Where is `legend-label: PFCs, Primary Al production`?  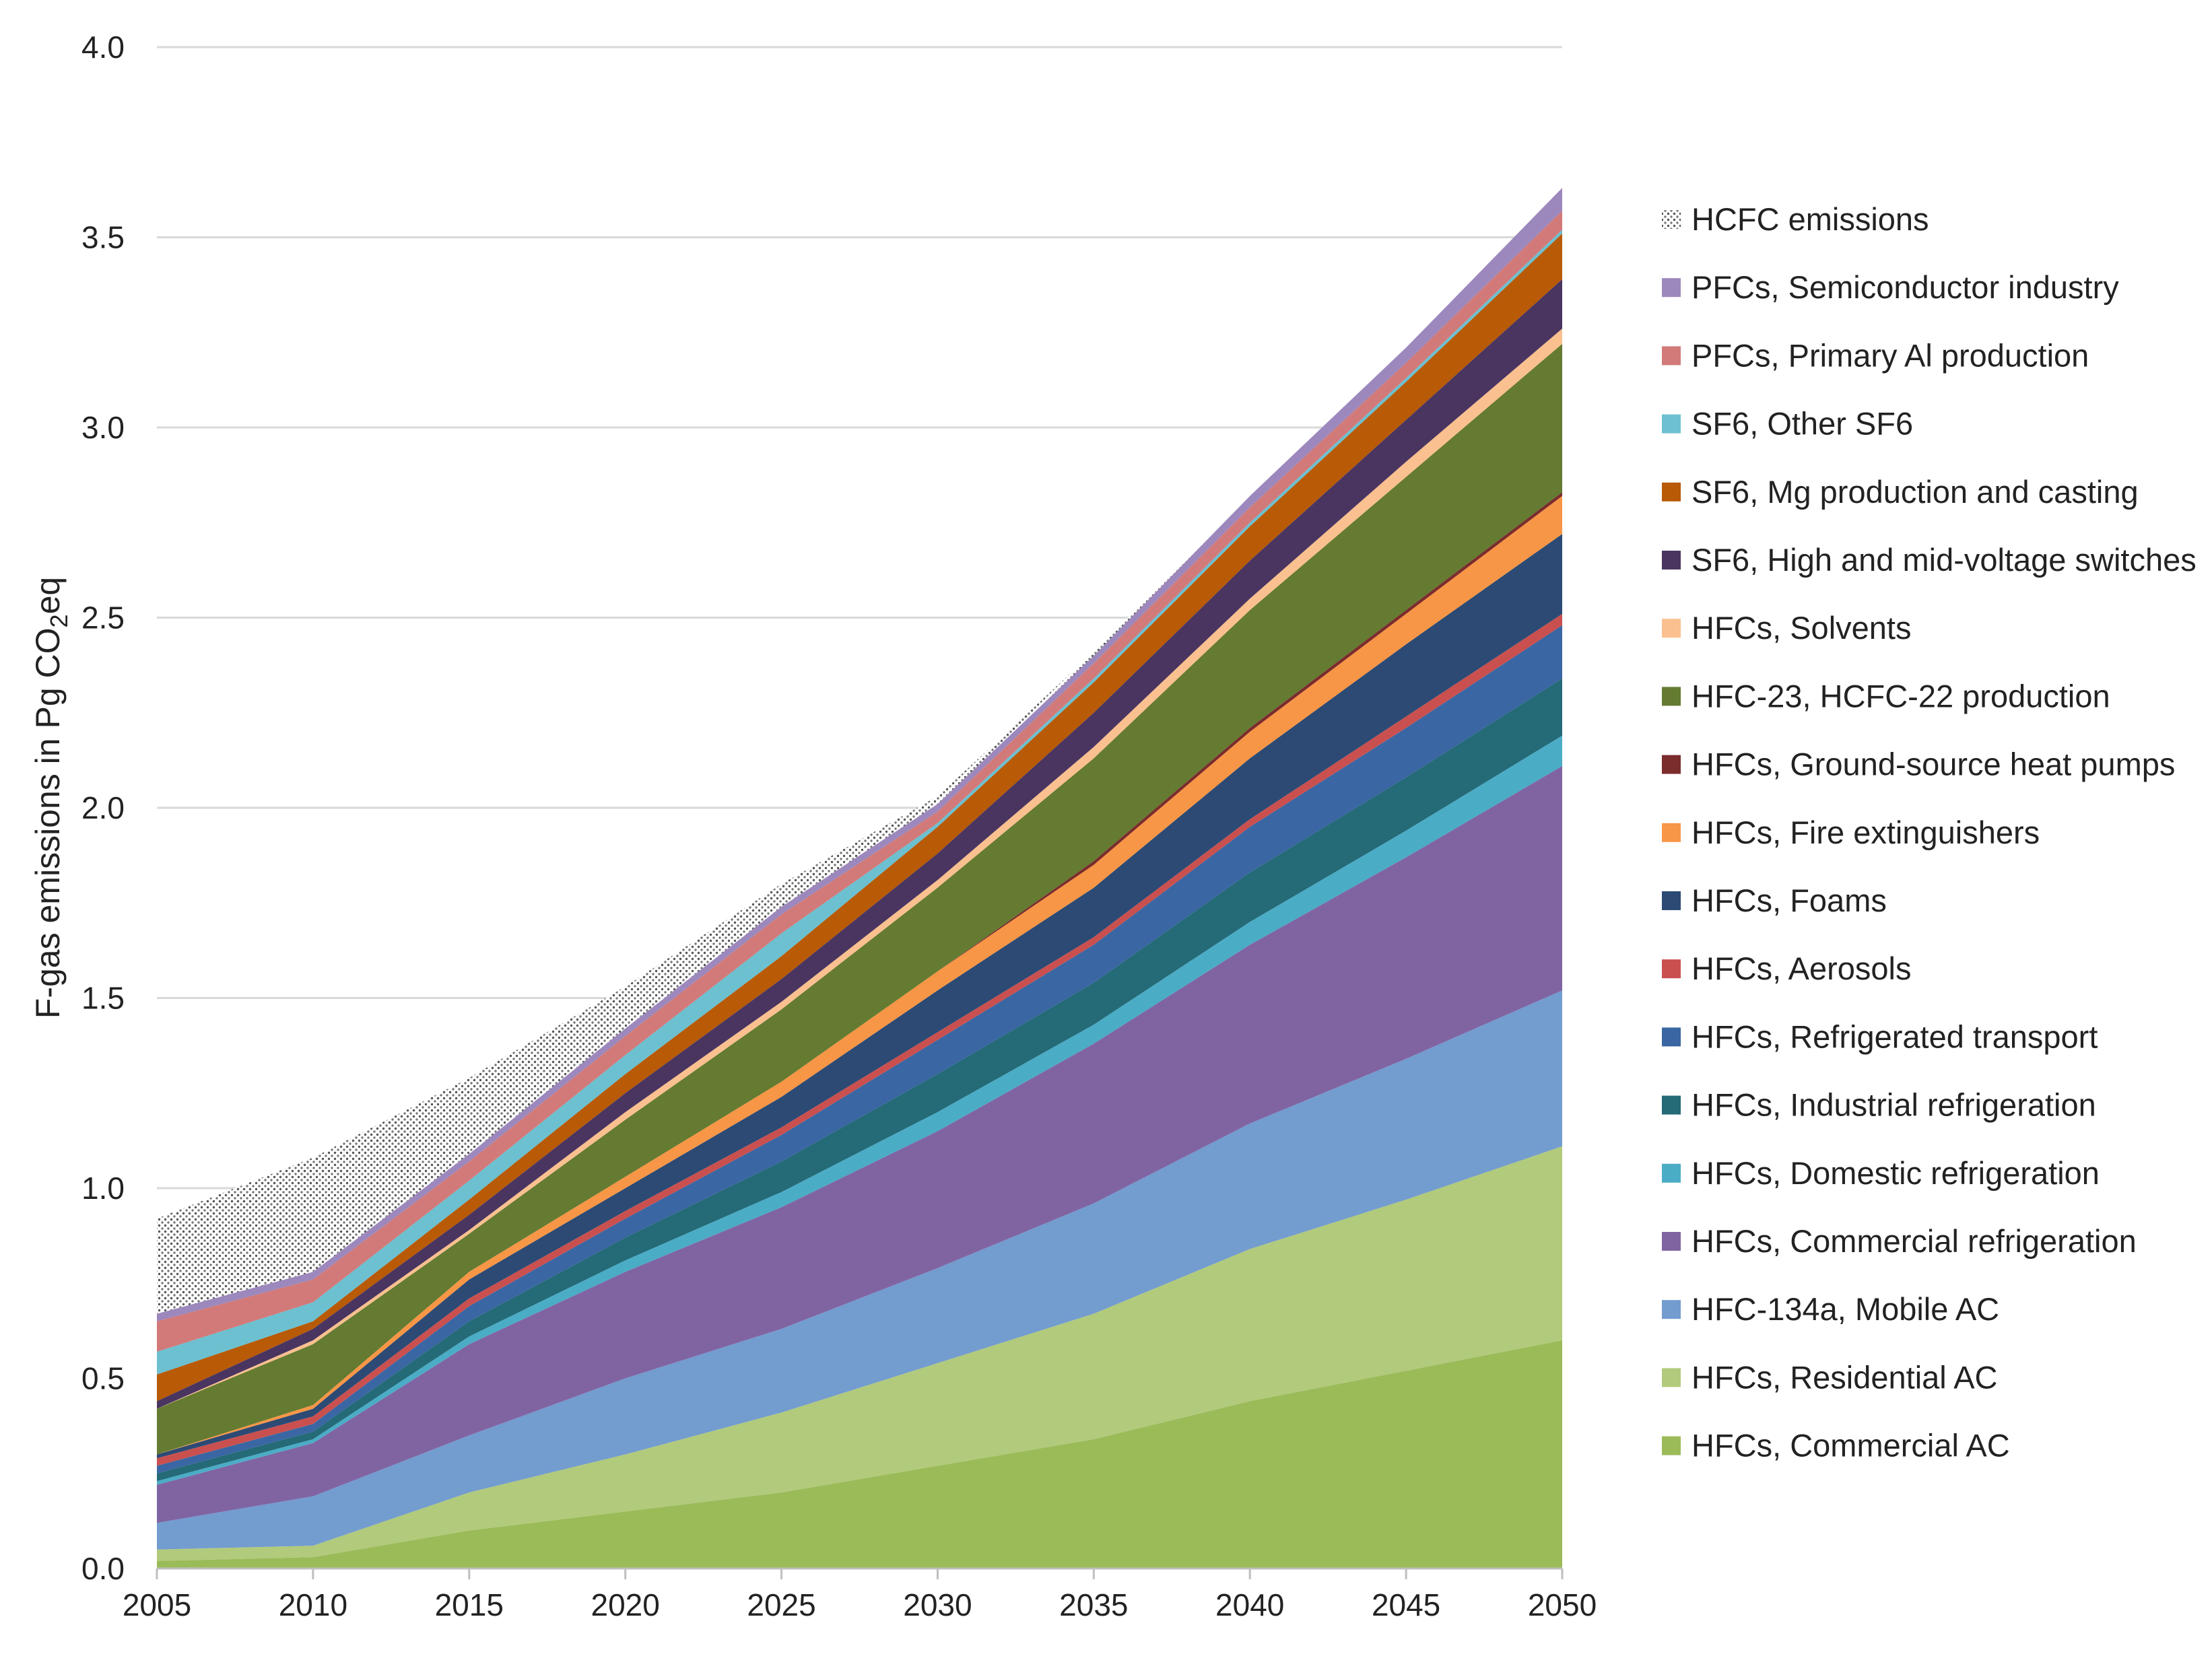 legend-label: PFCs, Primary Al production is located at coordinates (1890, 355).